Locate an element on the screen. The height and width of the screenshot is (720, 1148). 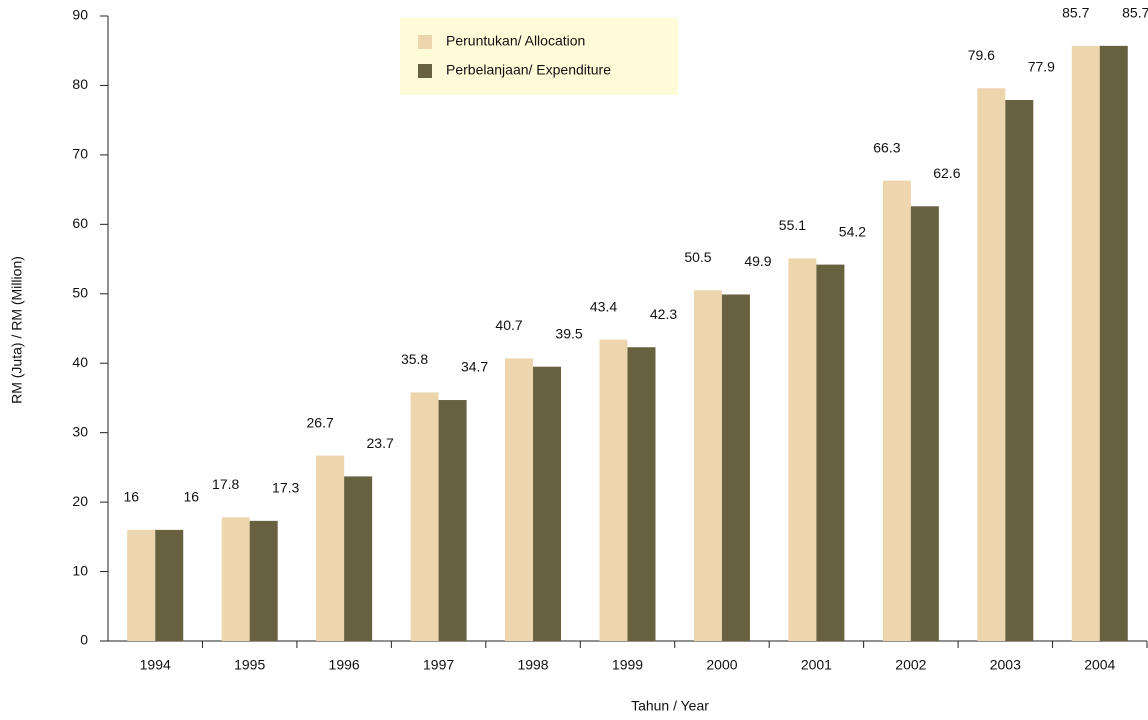
y-tick-label: 80 is located at coordinates (80, 84).